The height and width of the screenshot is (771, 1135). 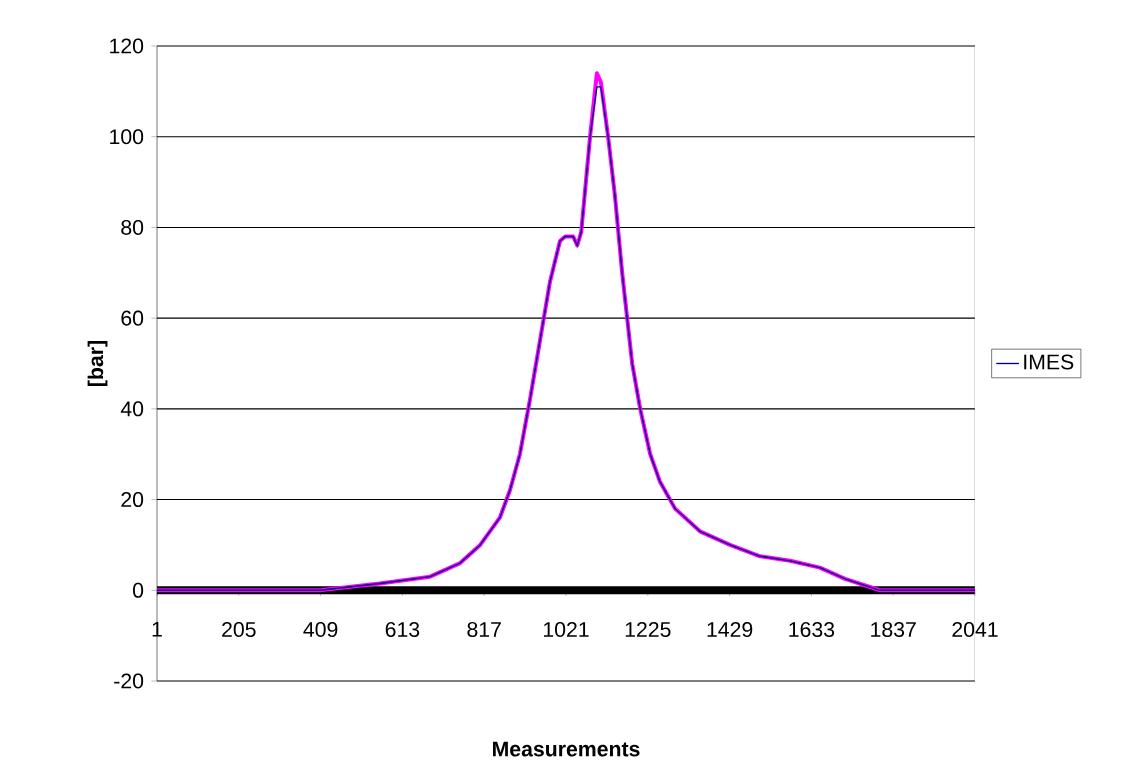 What do you see at coordinates (132, 227) in the screenshot?
I see `y-tick-label: 80` at bounding box center [132, 227].